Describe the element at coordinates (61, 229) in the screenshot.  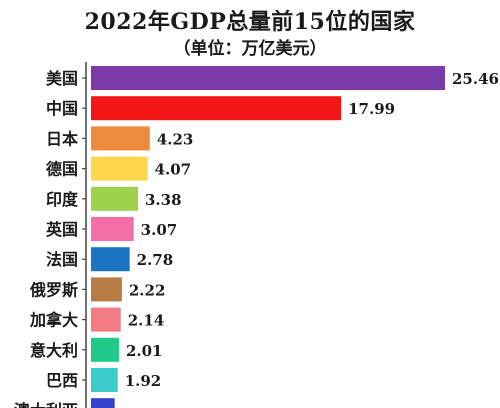
I see `category-label: 英国` at that location.